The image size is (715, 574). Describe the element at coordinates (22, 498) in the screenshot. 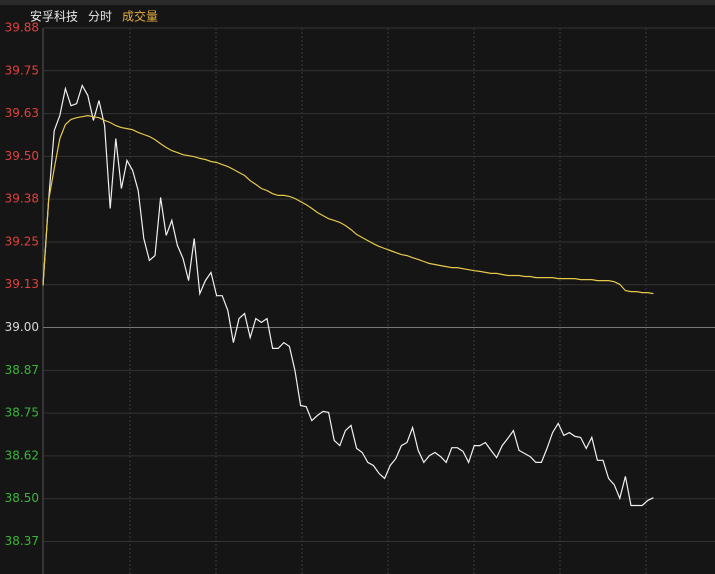

I see `y-tick-label: 38.50` at that location.